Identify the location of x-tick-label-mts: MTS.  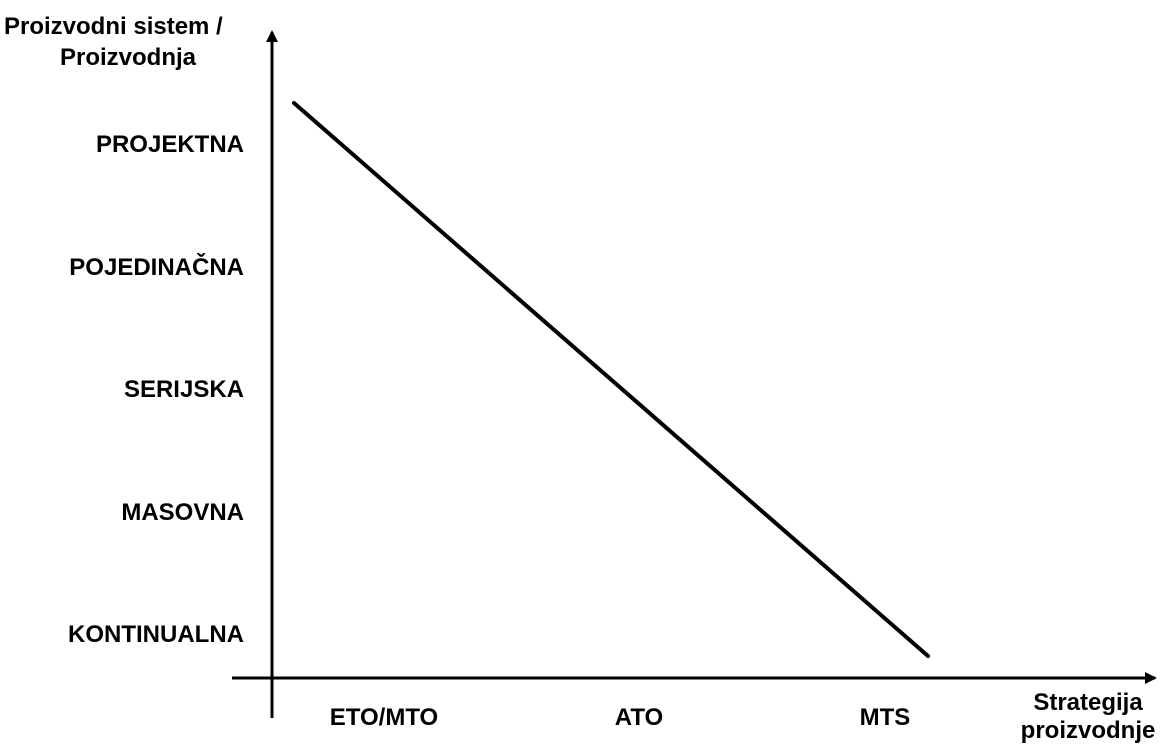
(885, 717).